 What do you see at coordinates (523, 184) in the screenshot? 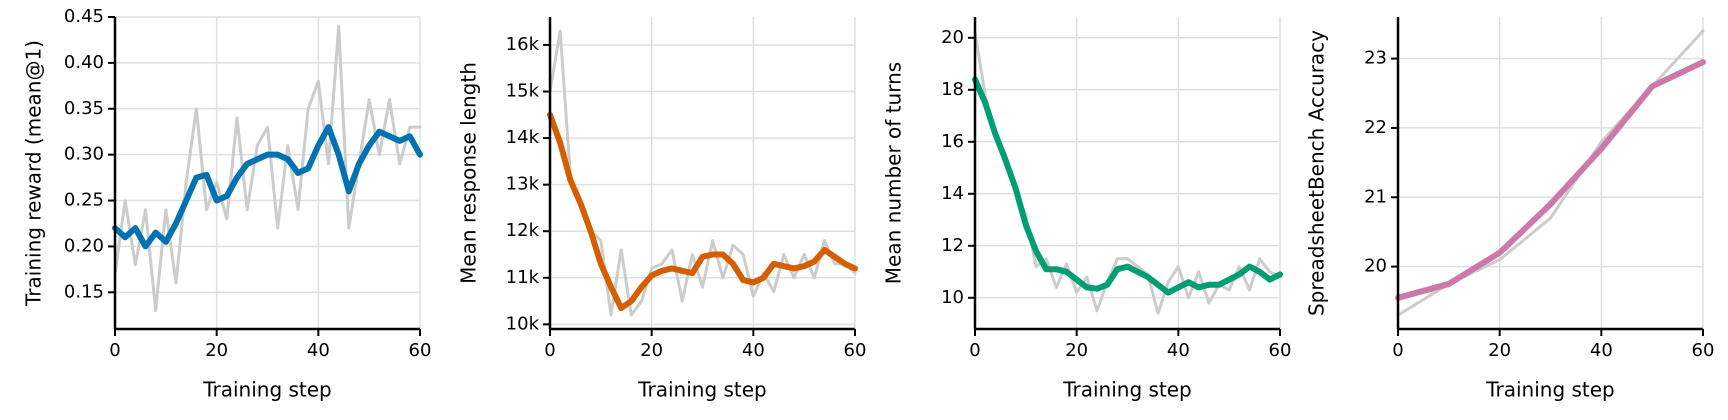
I see `y-tick-label: 13k` at bounding box center [523, 184].